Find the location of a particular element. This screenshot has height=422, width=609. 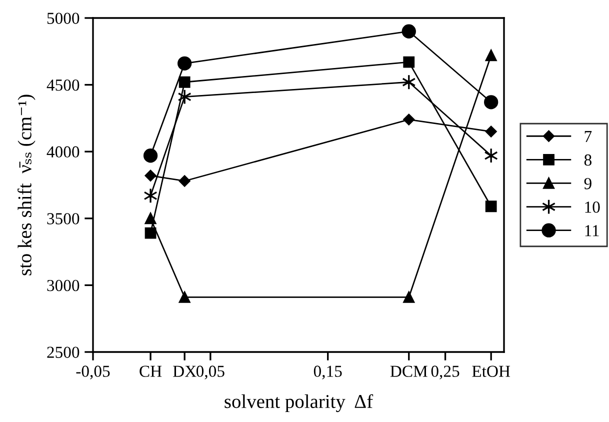

y-axis-title: sto kes shift ν̄ₛₛ (cm⁻¹) is located at coordinates (27, 185).